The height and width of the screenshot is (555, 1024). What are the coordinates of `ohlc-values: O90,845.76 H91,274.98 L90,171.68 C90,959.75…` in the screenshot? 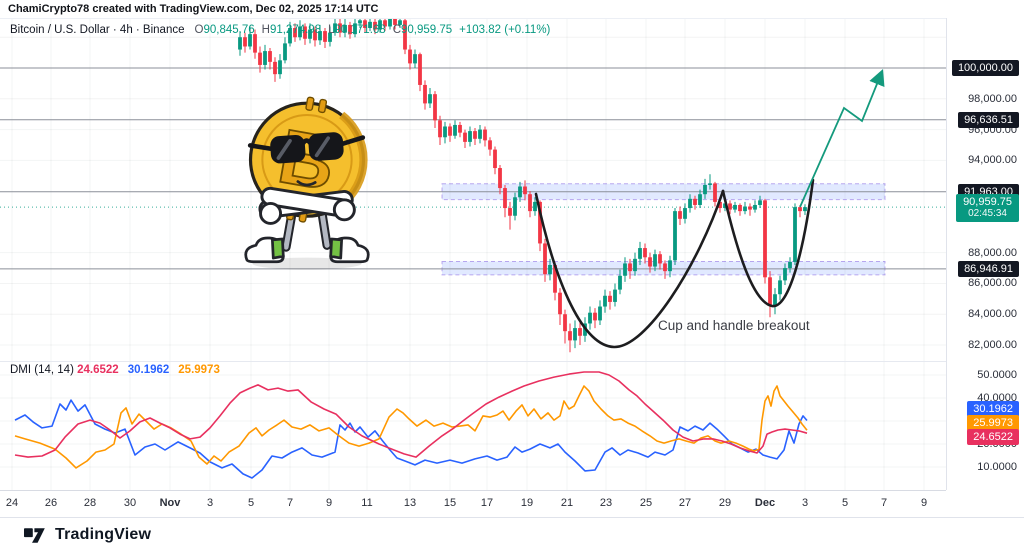 It's located at (376, 30).